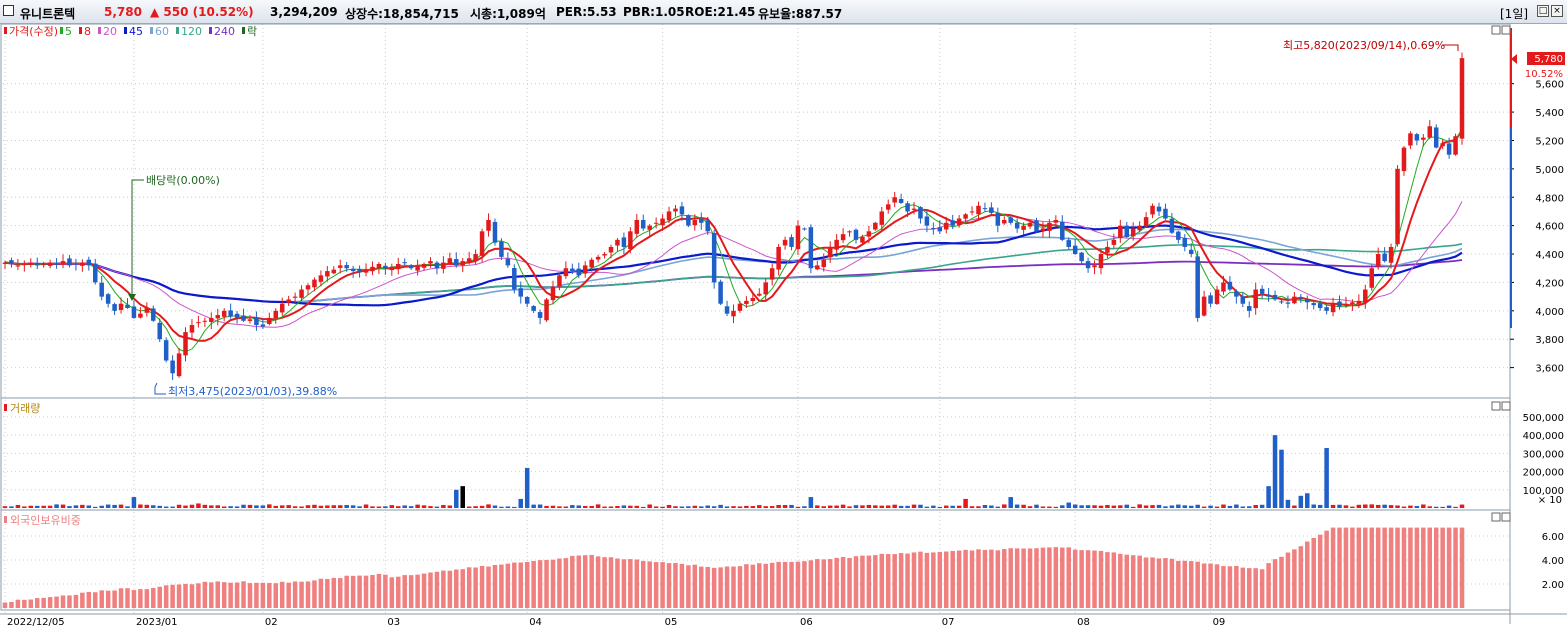 Image resolution: width=1567 pixels, height=630 pixels. Describe the element at coordinates (48, 14) in the screenshot. I see `stock-name: 유니트론텍` at that location.